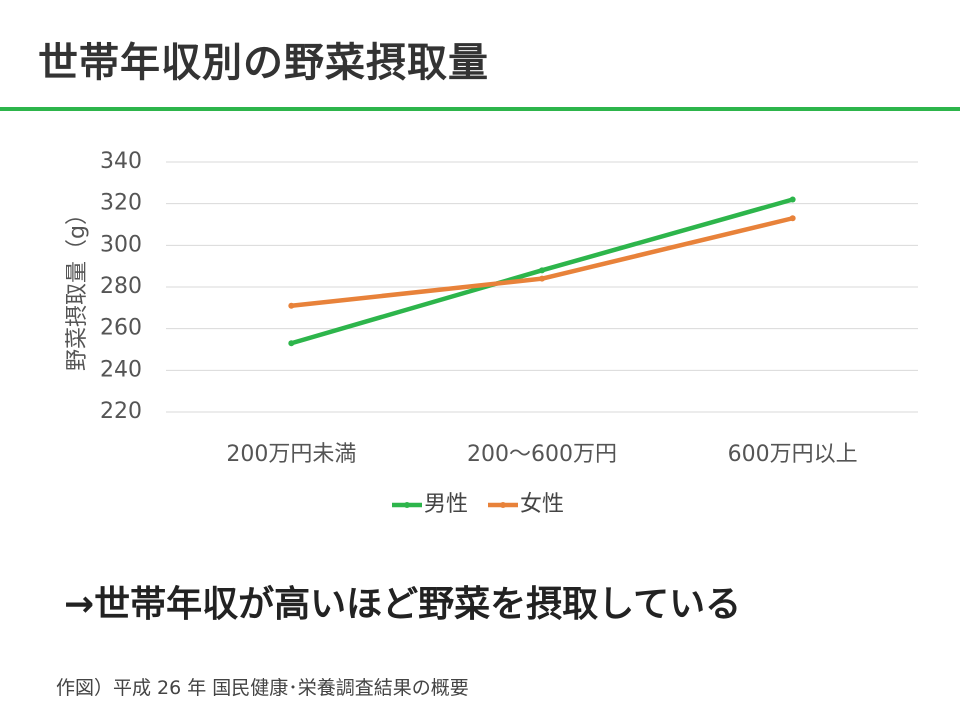 The image size is (960, 720). I want to click on series-lines, so click(542, 271).